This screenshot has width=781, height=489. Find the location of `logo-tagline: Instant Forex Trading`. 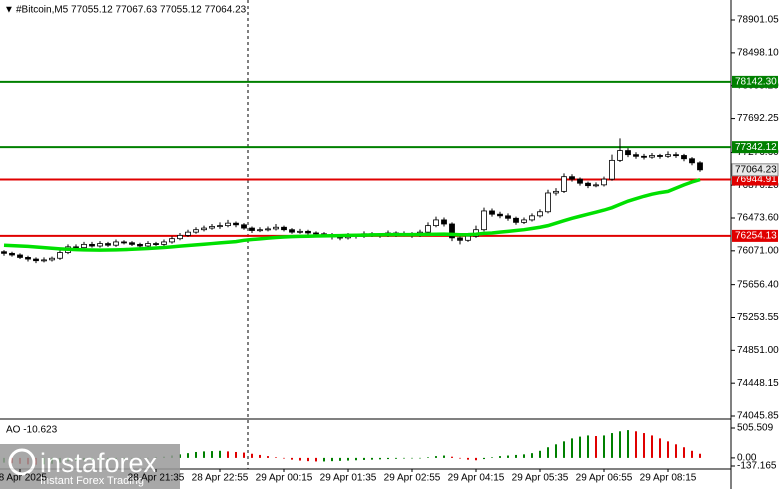

logo-tagline: Instant Forex Trading is located at coordinates (92, 481).